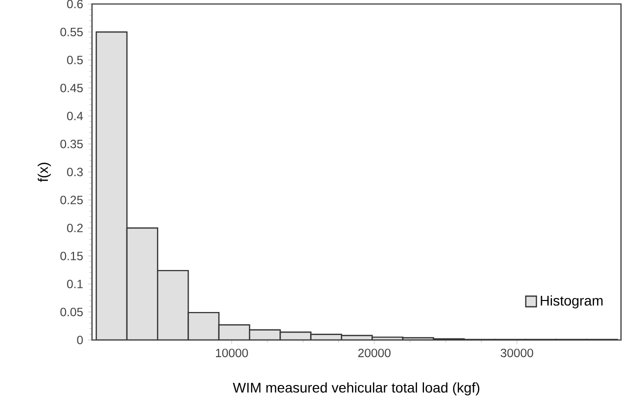  What do you see at coordinates (75, 284) in the screenshot?
I see `y-tick-label: 0.1` at bounding box center [75, 284].